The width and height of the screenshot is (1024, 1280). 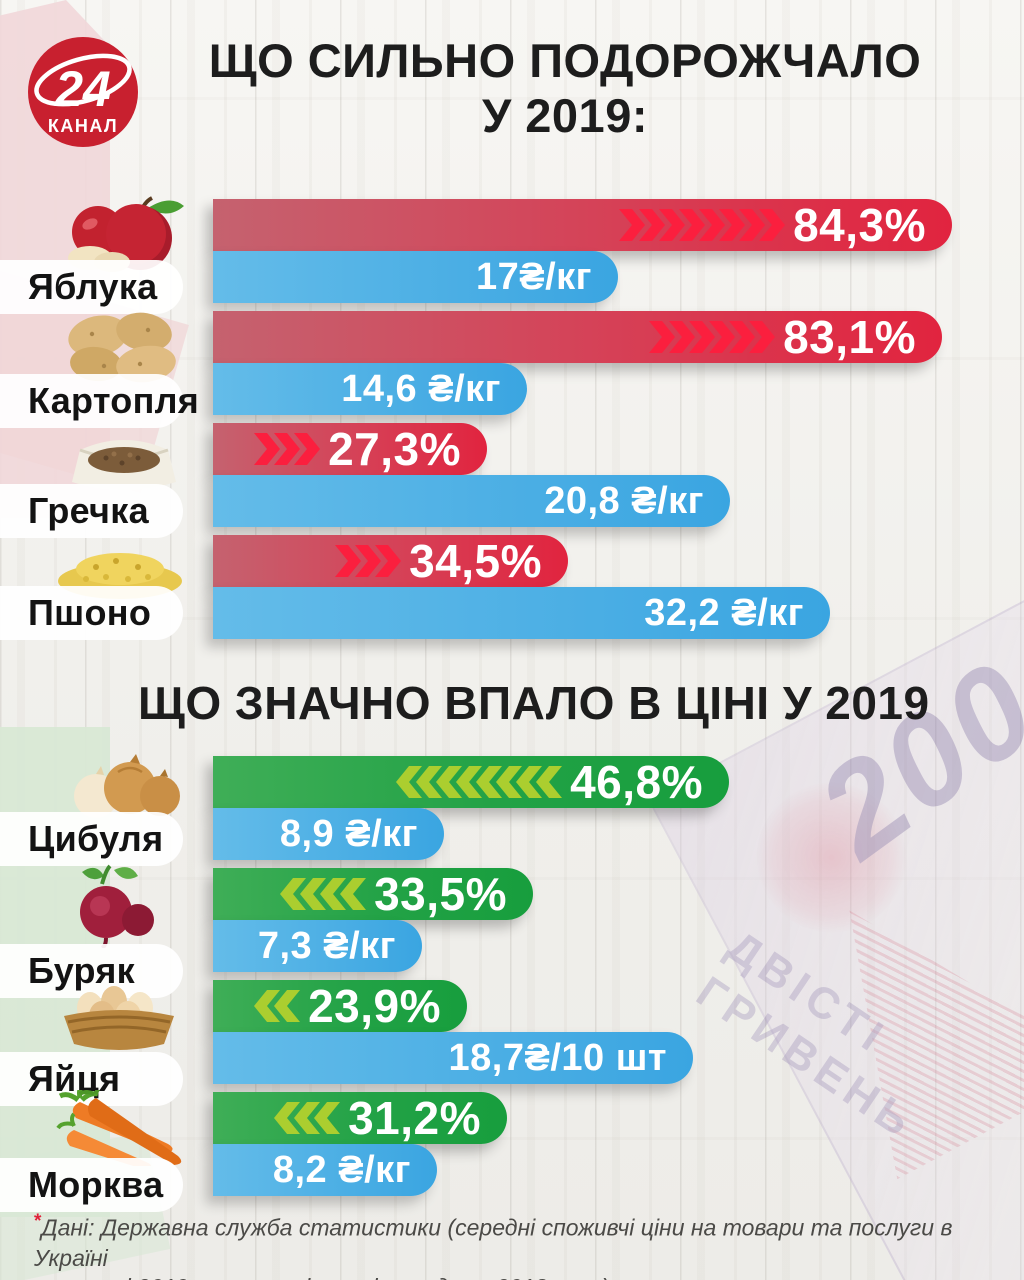 I want to click on percent-bar-apples: 84,3%, so click(x=582, y=225).